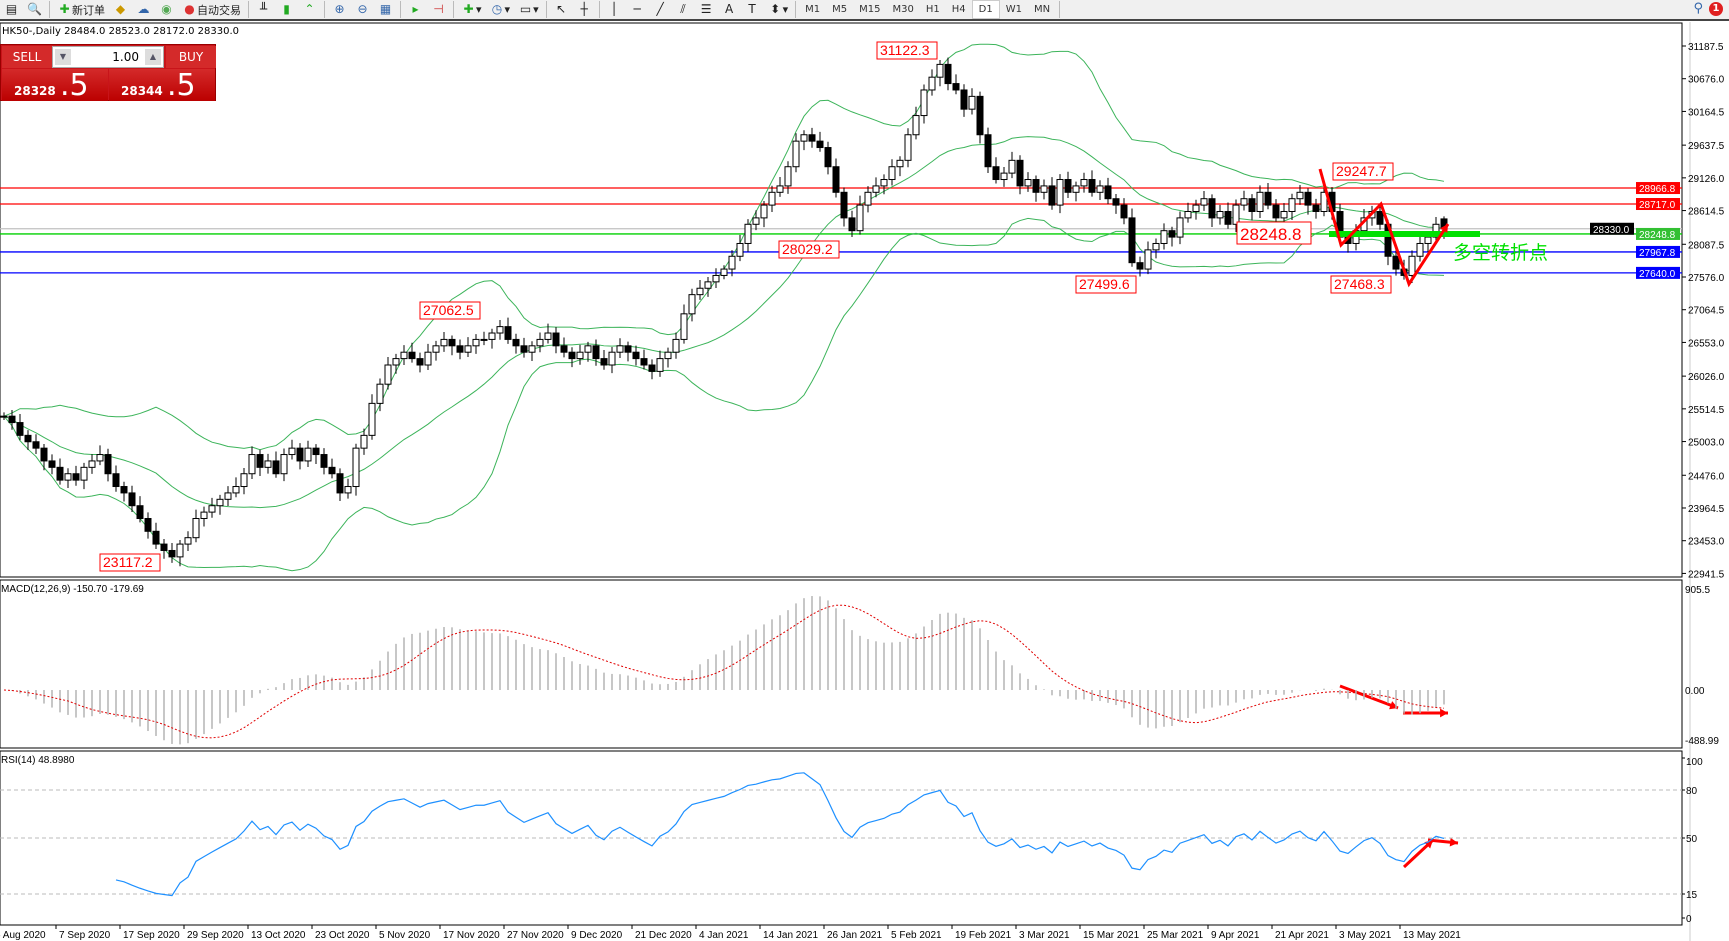 The width and height of the screenshot is (1729, 941). I want to click on signal-button: ◉, so click(166, 9).